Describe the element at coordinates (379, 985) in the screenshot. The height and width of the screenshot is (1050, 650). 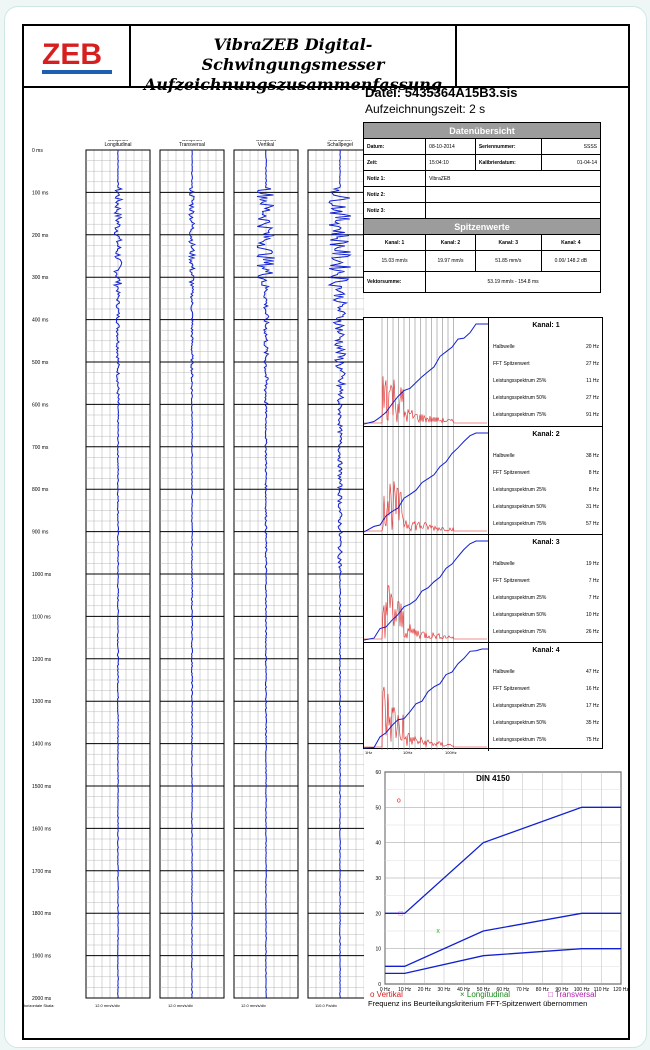
I see `din-y-tick: 0` at that location.